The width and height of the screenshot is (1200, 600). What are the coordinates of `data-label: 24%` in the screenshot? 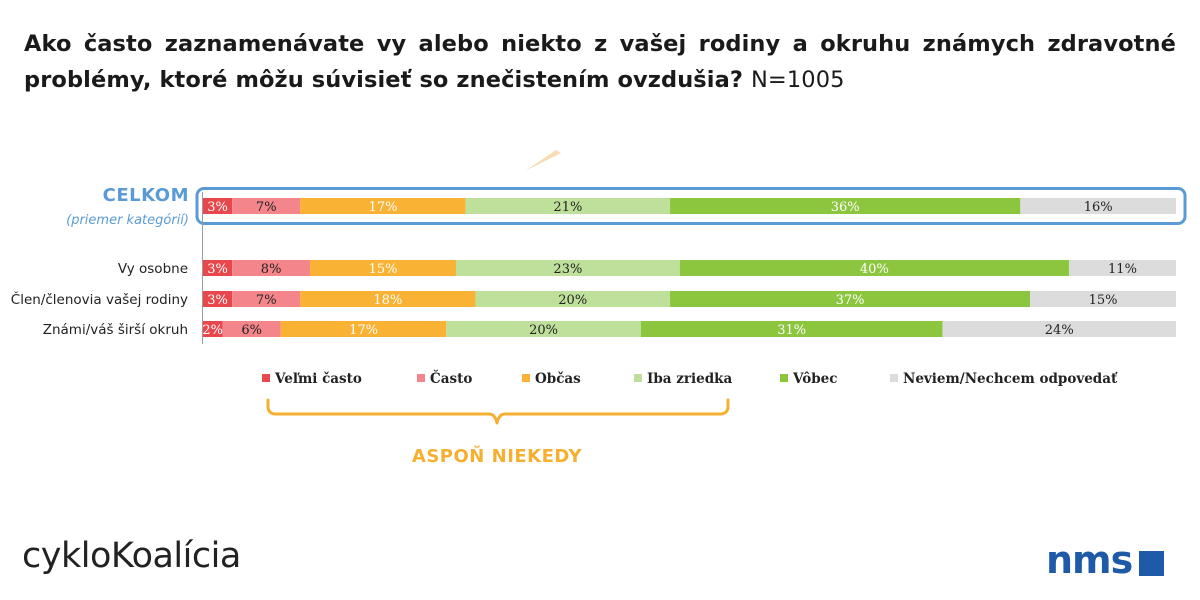 It's located at (1059, 330).